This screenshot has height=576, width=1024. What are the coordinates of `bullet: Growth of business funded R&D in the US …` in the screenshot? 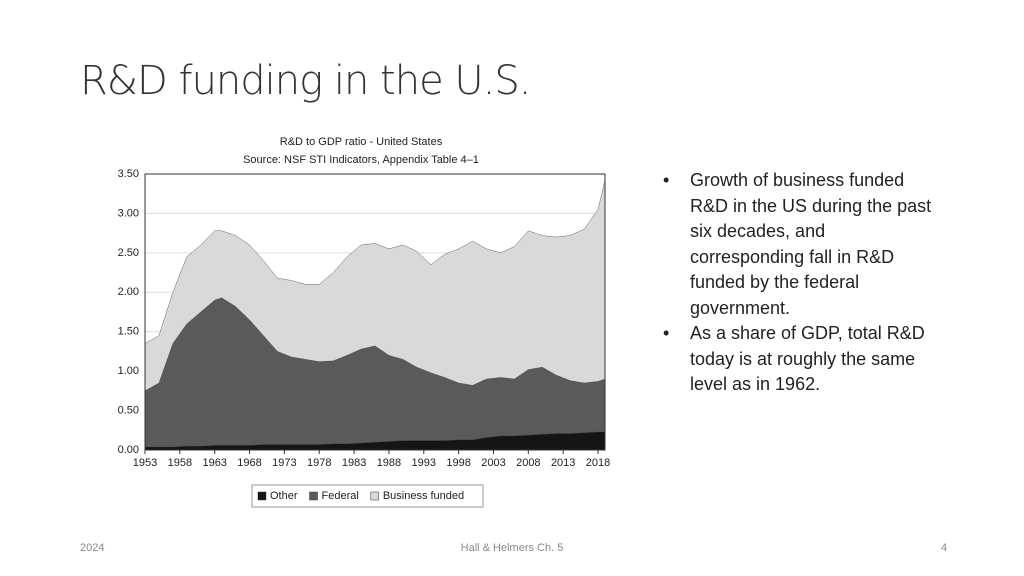 It's located at (798, 244).